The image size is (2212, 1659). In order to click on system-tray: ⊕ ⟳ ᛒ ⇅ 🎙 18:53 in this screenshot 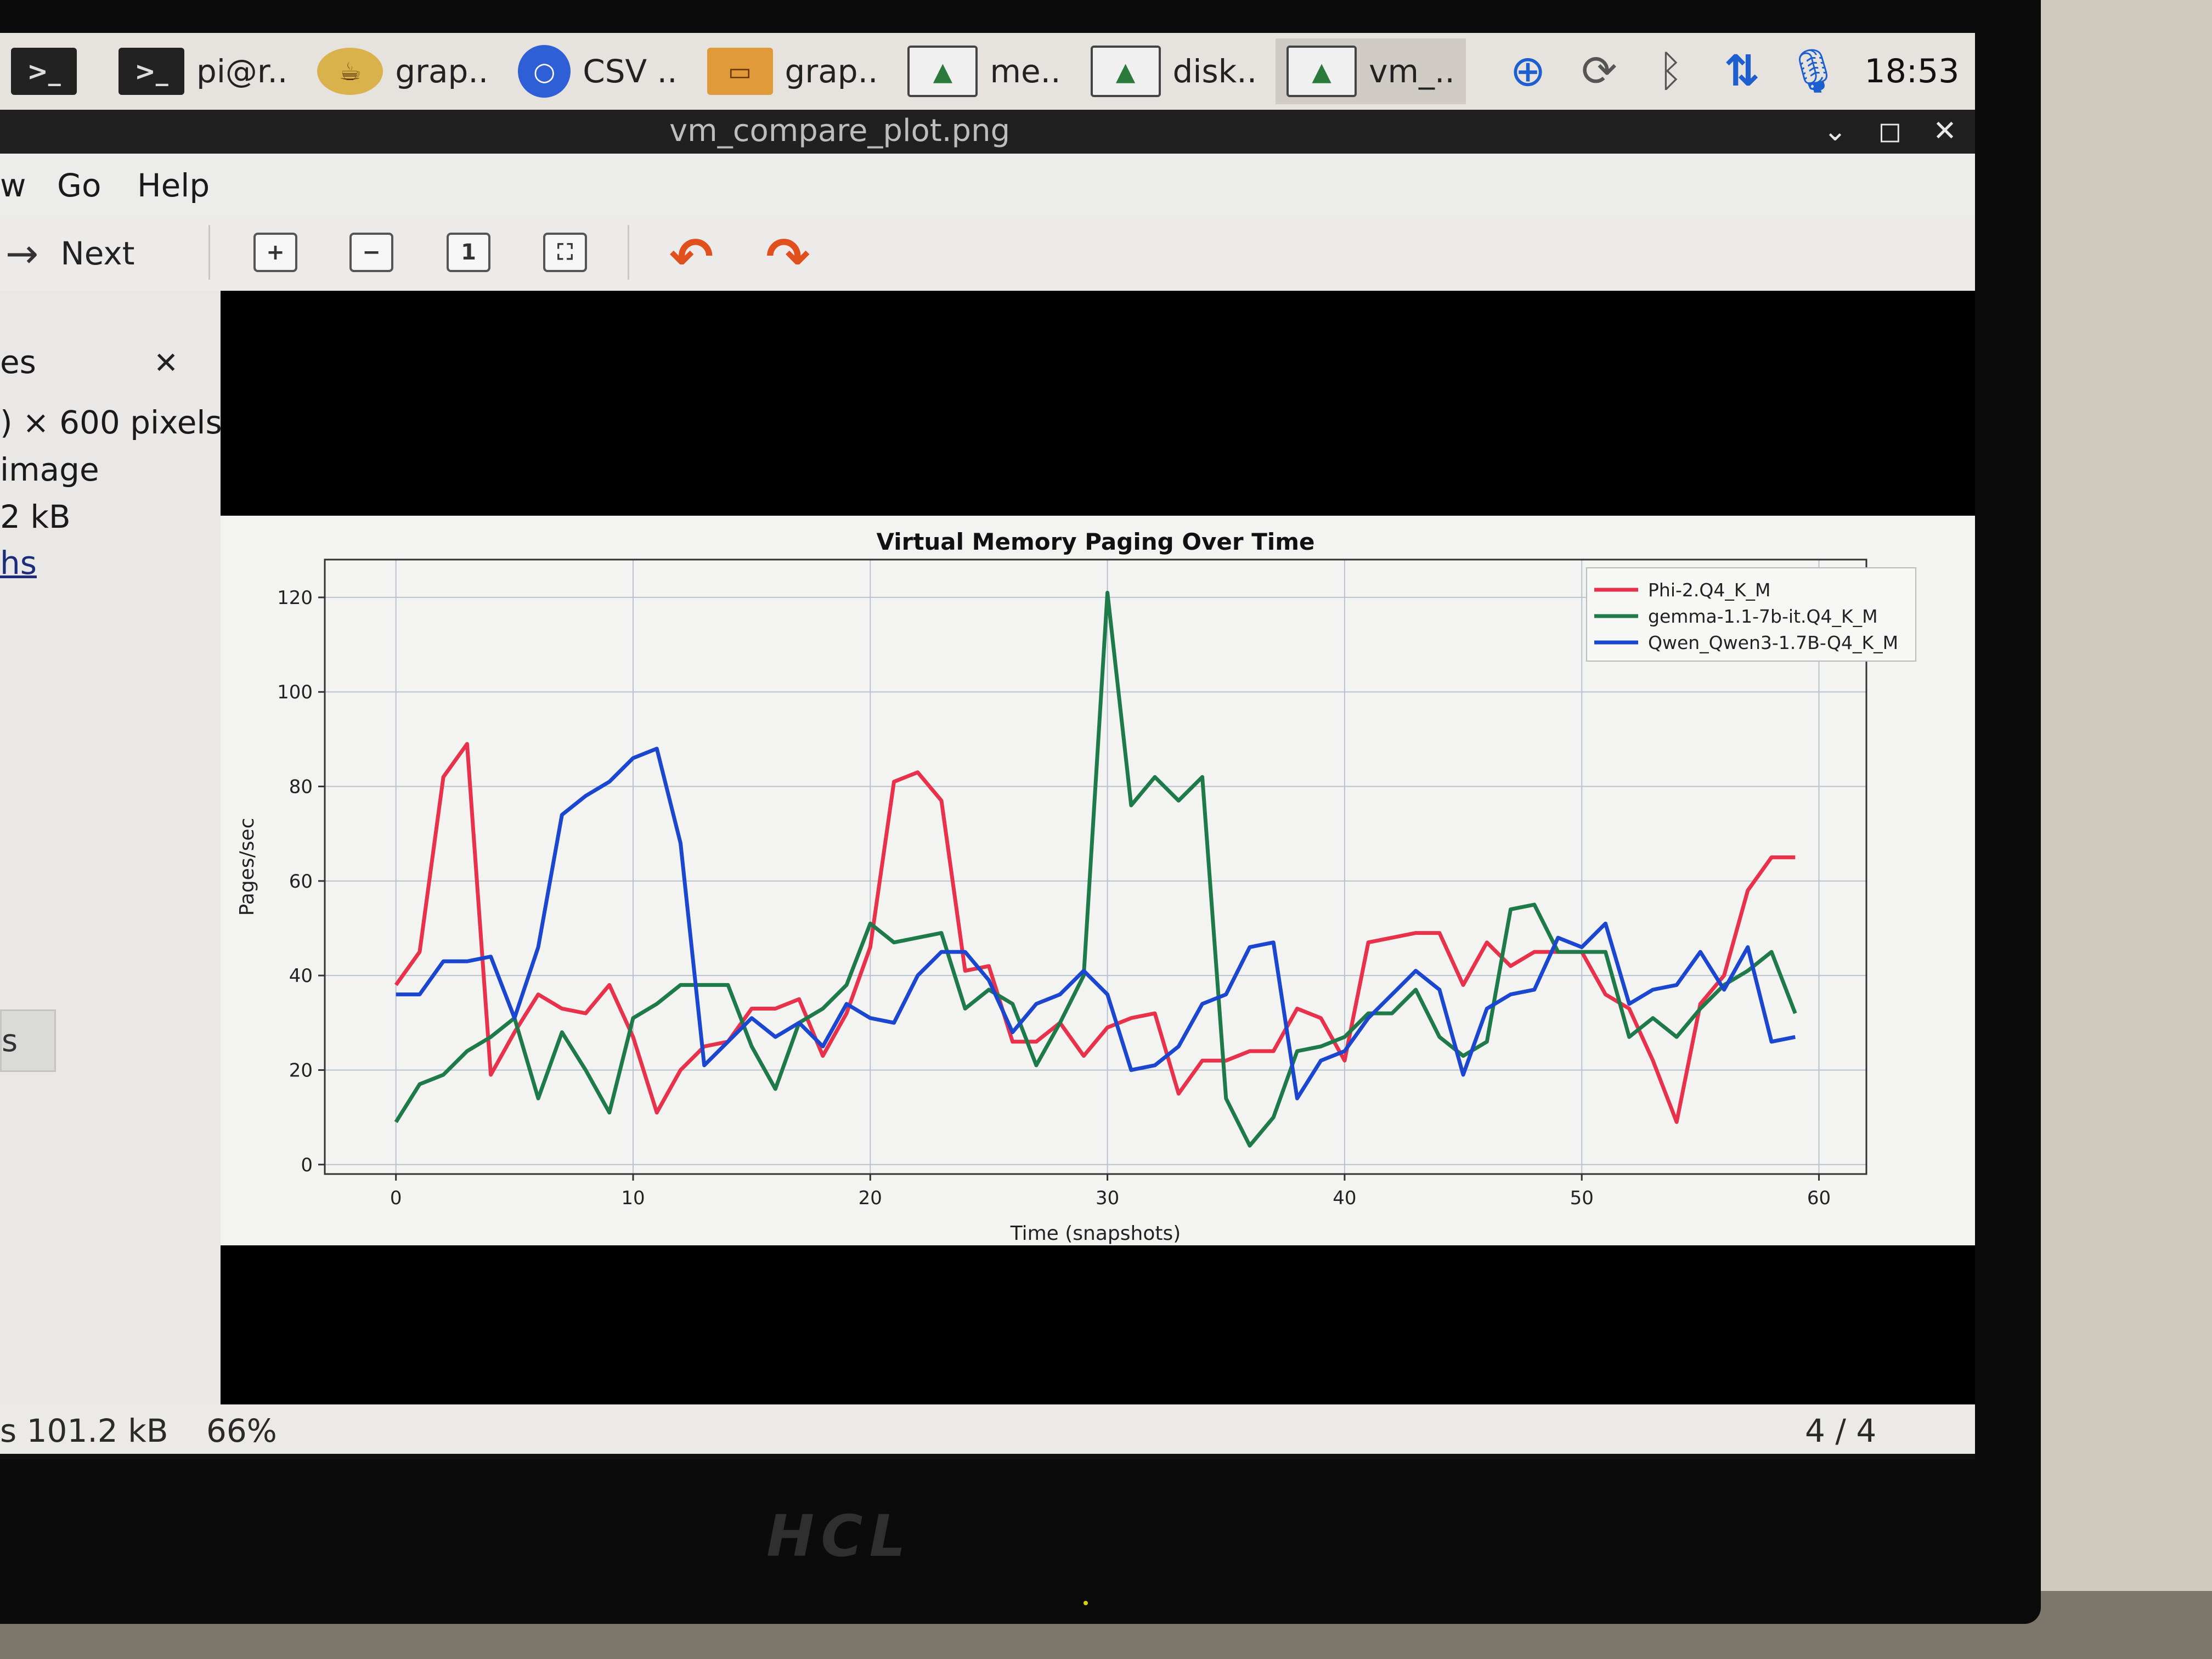, I will do `click(1733, 71)`.